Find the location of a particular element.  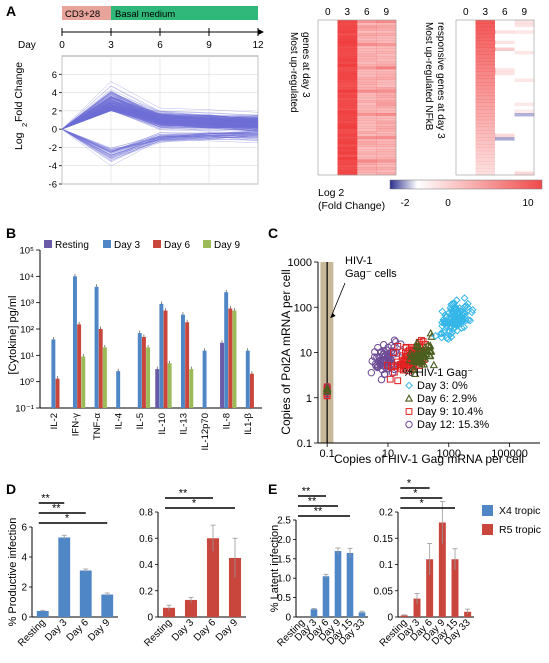

timeline-ytick-label: 4 is located at coordinates (54, 93).